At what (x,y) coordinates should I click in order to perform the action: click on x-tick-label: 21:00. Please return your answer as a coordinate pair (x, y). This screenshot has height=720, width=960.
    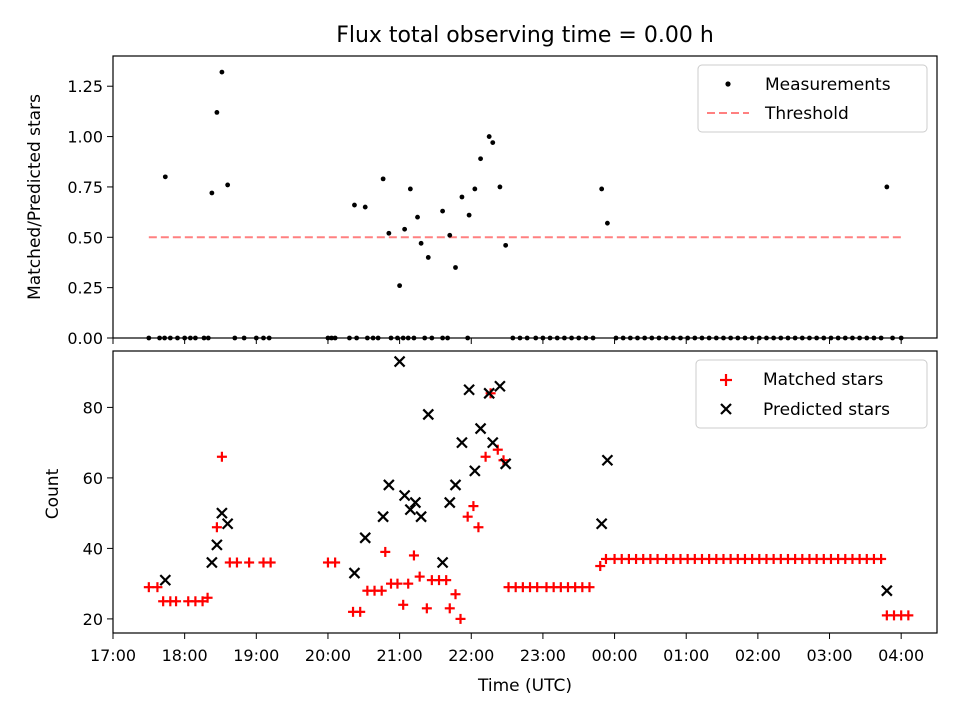
    Looking at the image, I should click on (400, 655).